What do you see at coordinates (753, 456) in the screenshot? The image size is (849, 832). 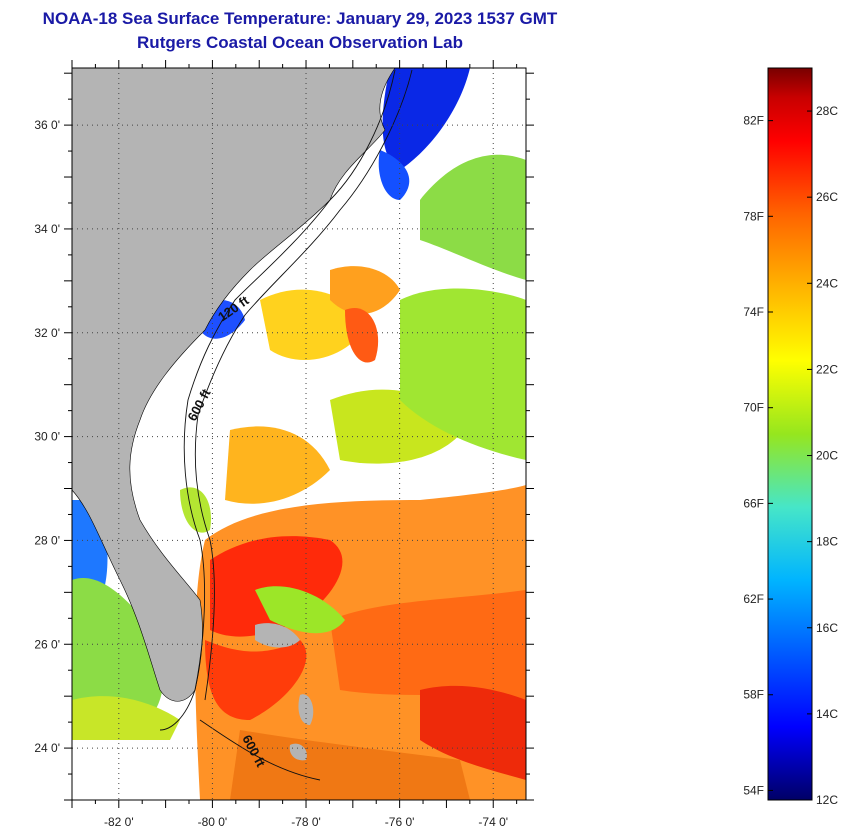 I see `colorbar-fahrenheit-labels: 82F 78F 74F 70F 66F 62F 58F 54F` at bounding box center [753, 456].